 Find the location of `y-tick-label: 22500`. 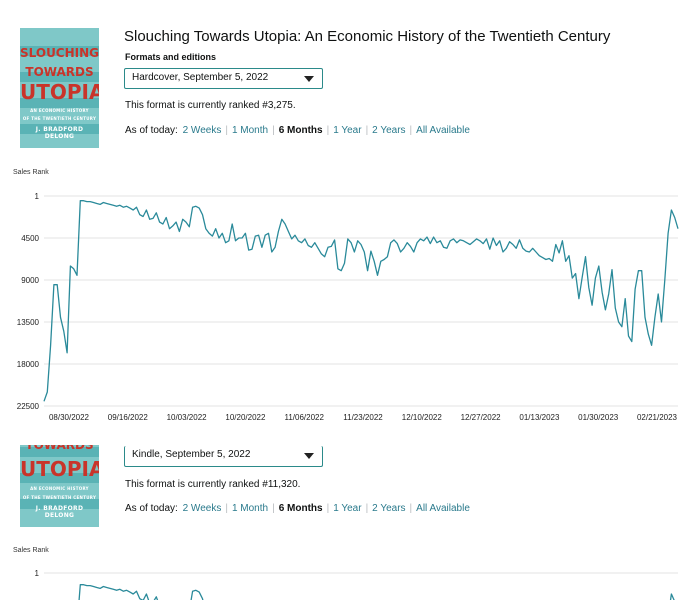

y-tick-label: 22500 is located at coordinates (28, 406).